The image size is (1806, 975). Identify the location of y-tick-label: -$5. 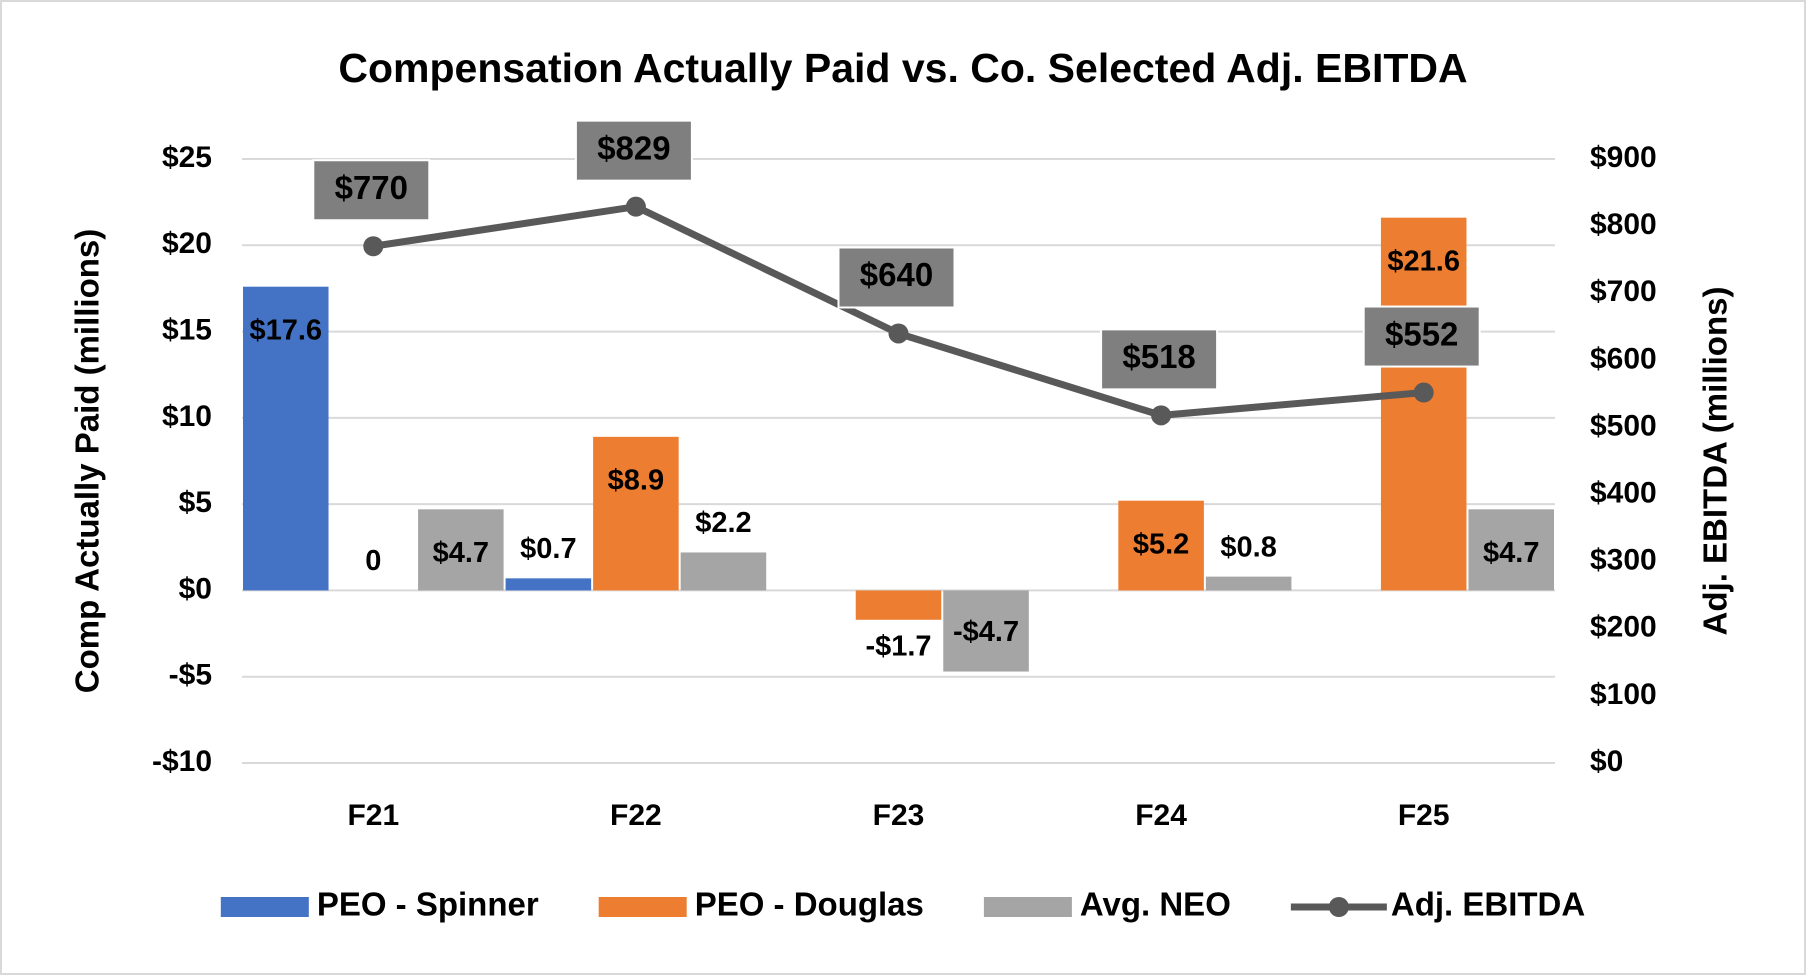
(190, 675).